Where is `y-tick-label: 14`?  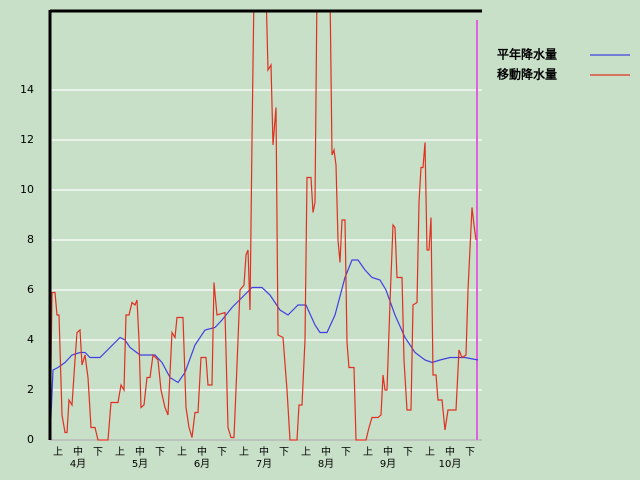
y-tick-label: 14 is located at coordinates (27, 89).